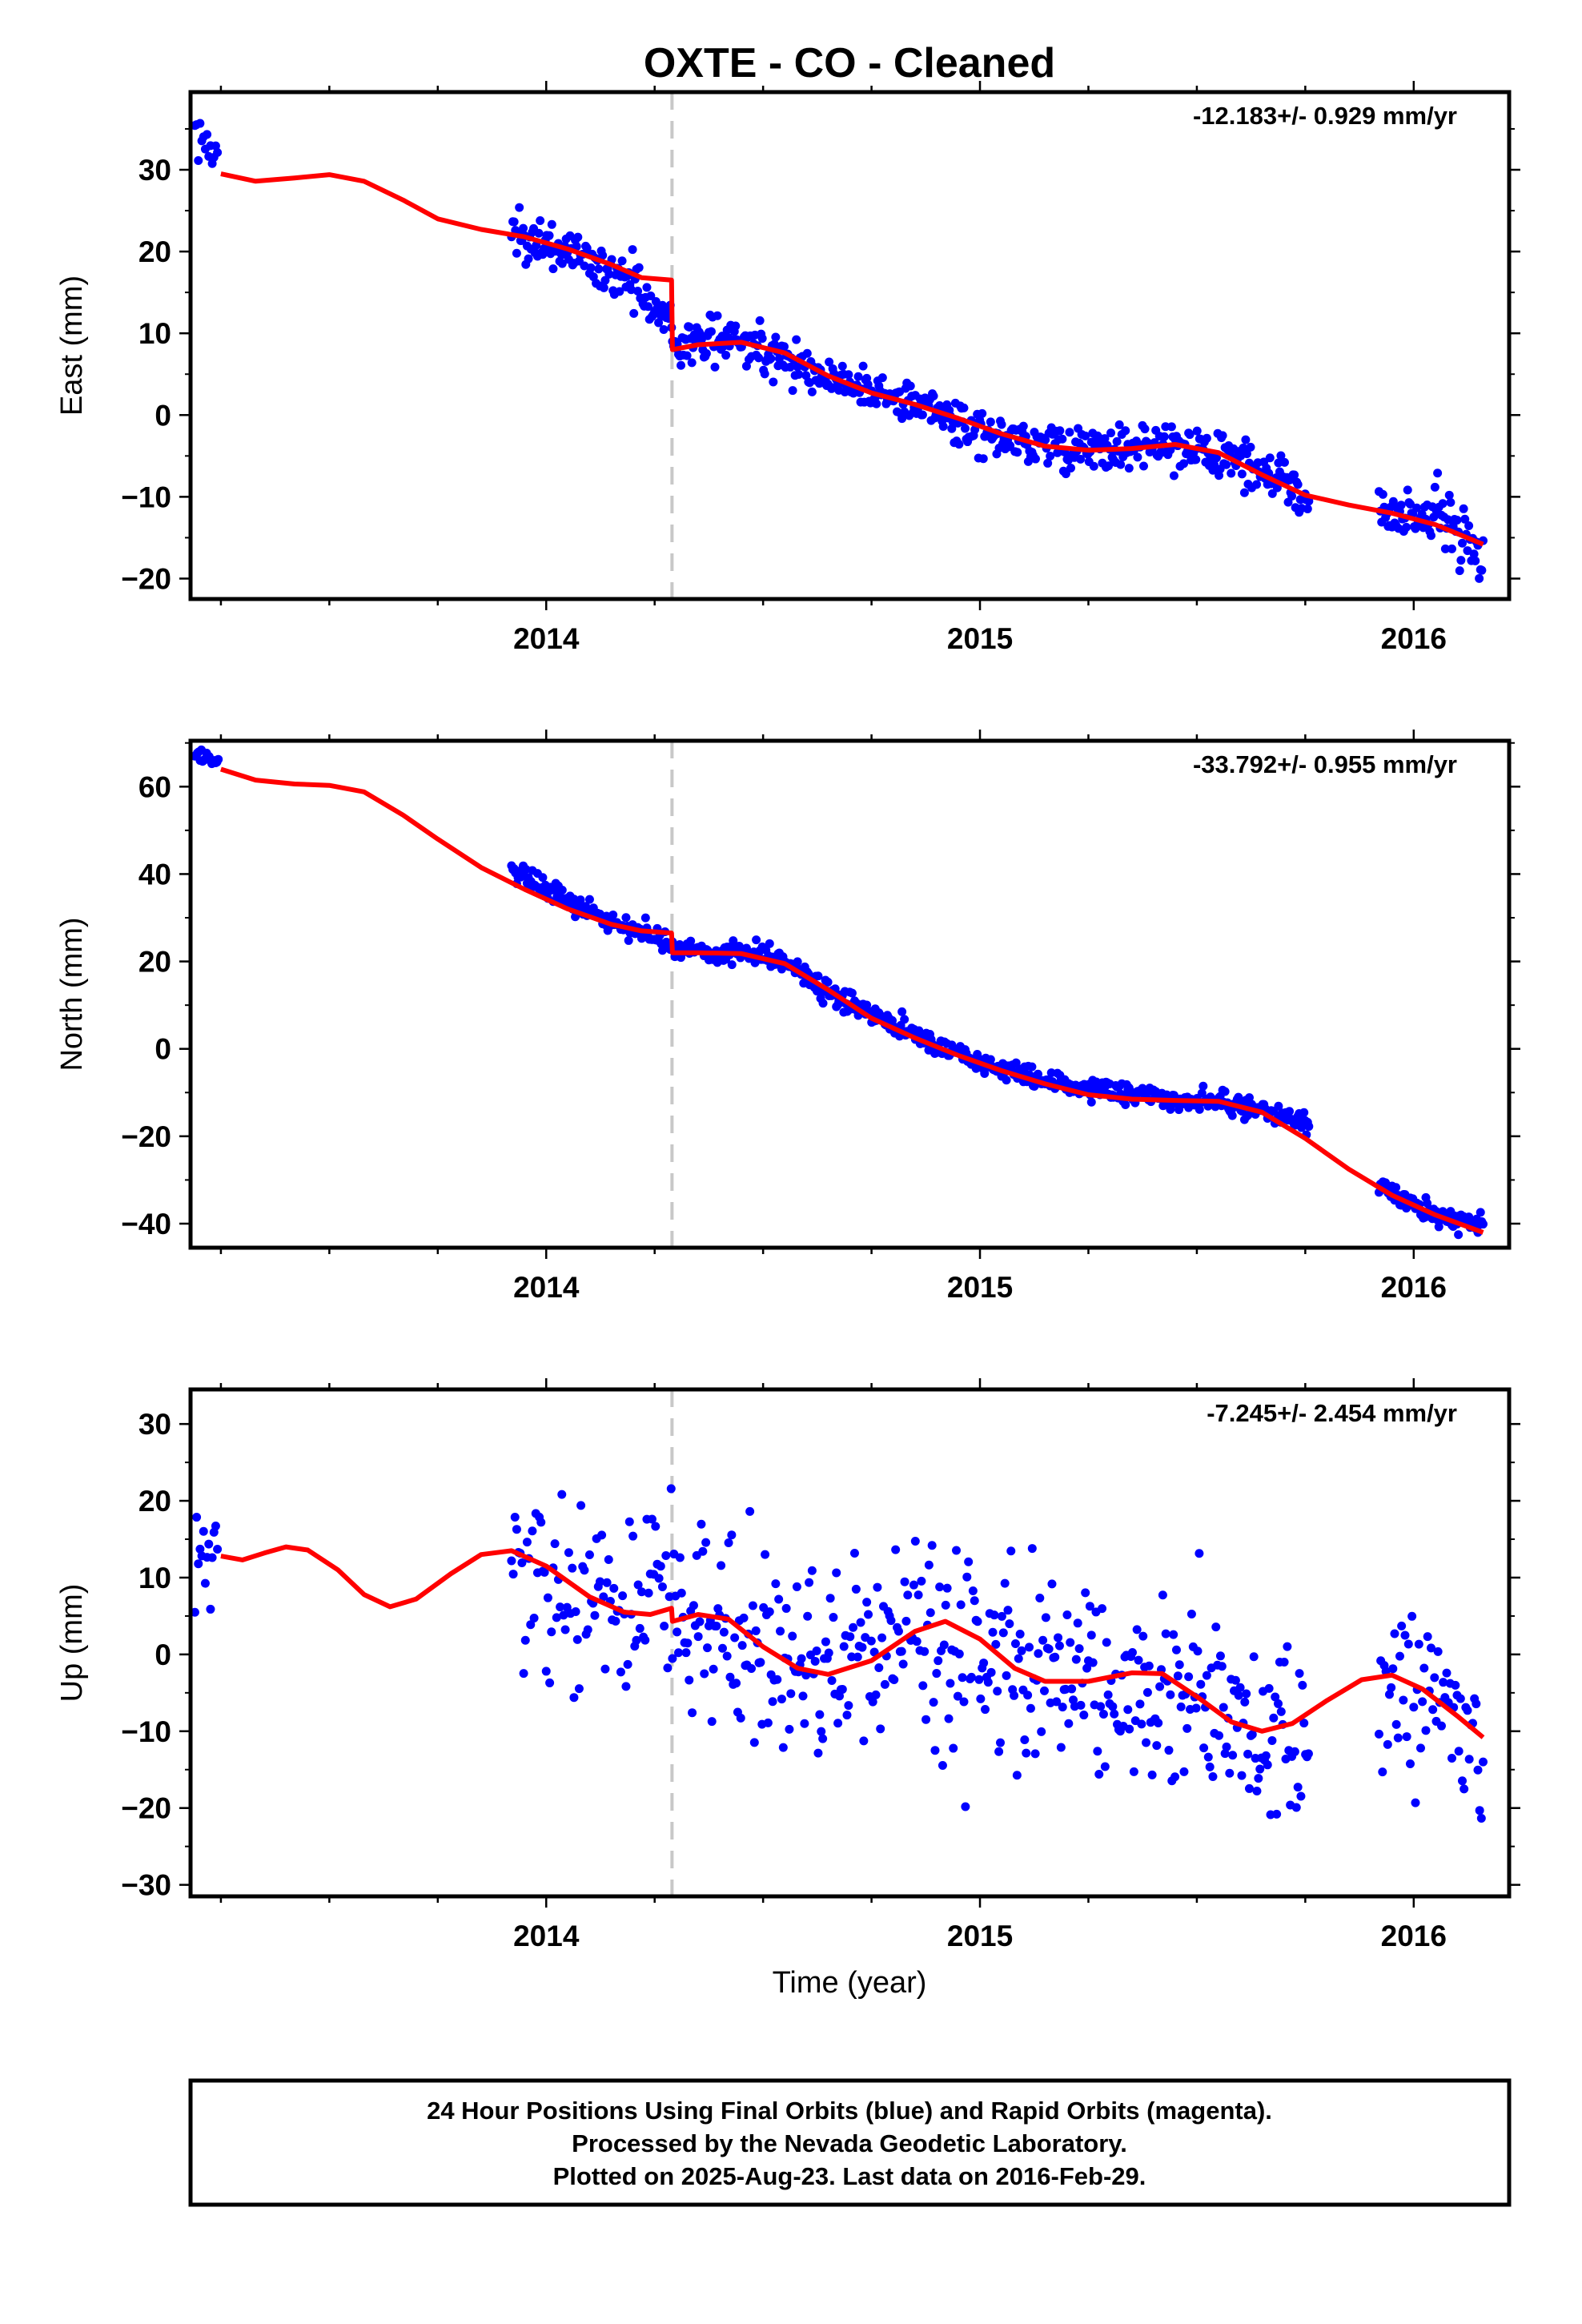  What do you see at coordinates (547, 1287) in the screenshot?
I see `x-tick-label: 2014` at bounding box center [547, 1287].